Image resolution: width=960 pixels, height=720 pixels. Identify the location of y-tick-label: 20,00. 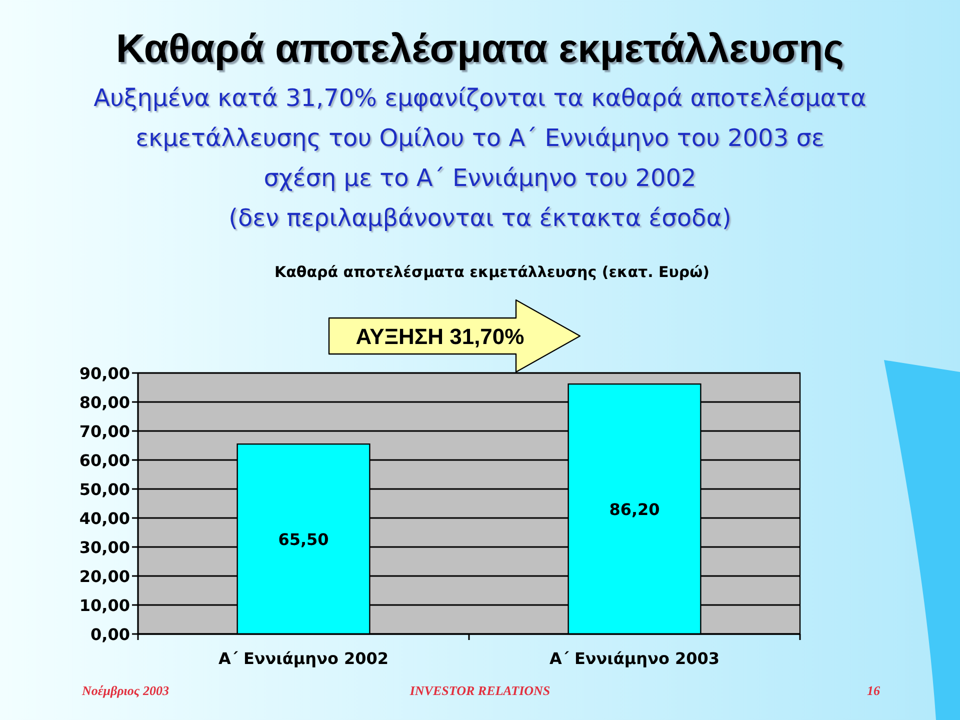
(104, 576).